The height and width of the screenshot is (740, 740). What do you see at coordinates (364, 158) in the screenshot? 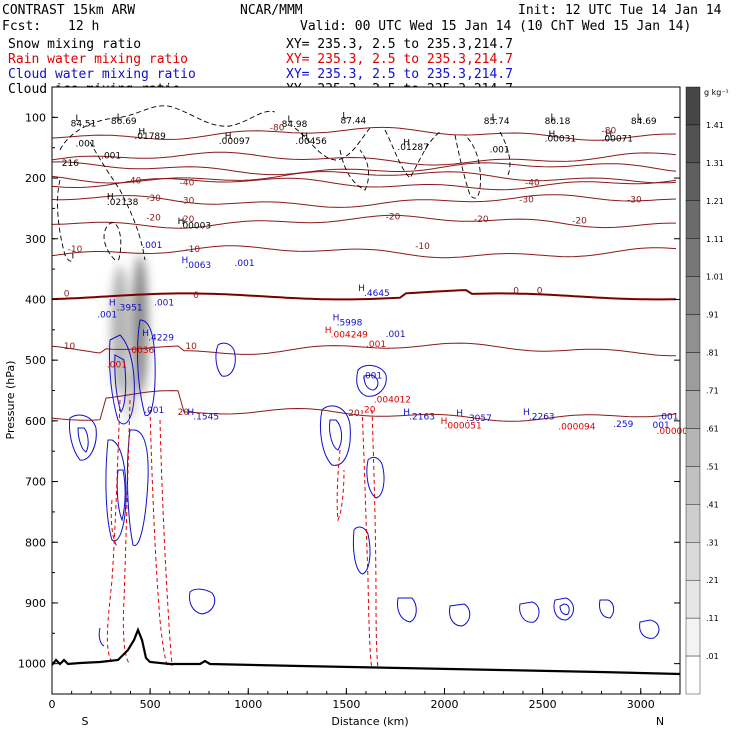
I see `temp-contour-m70` at bounding box center [364, 158].